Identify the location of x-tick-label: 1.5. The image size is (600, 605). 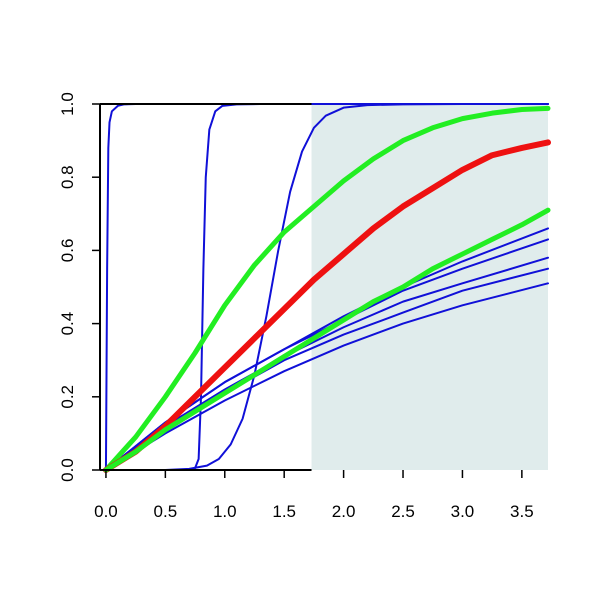
(284, 511).